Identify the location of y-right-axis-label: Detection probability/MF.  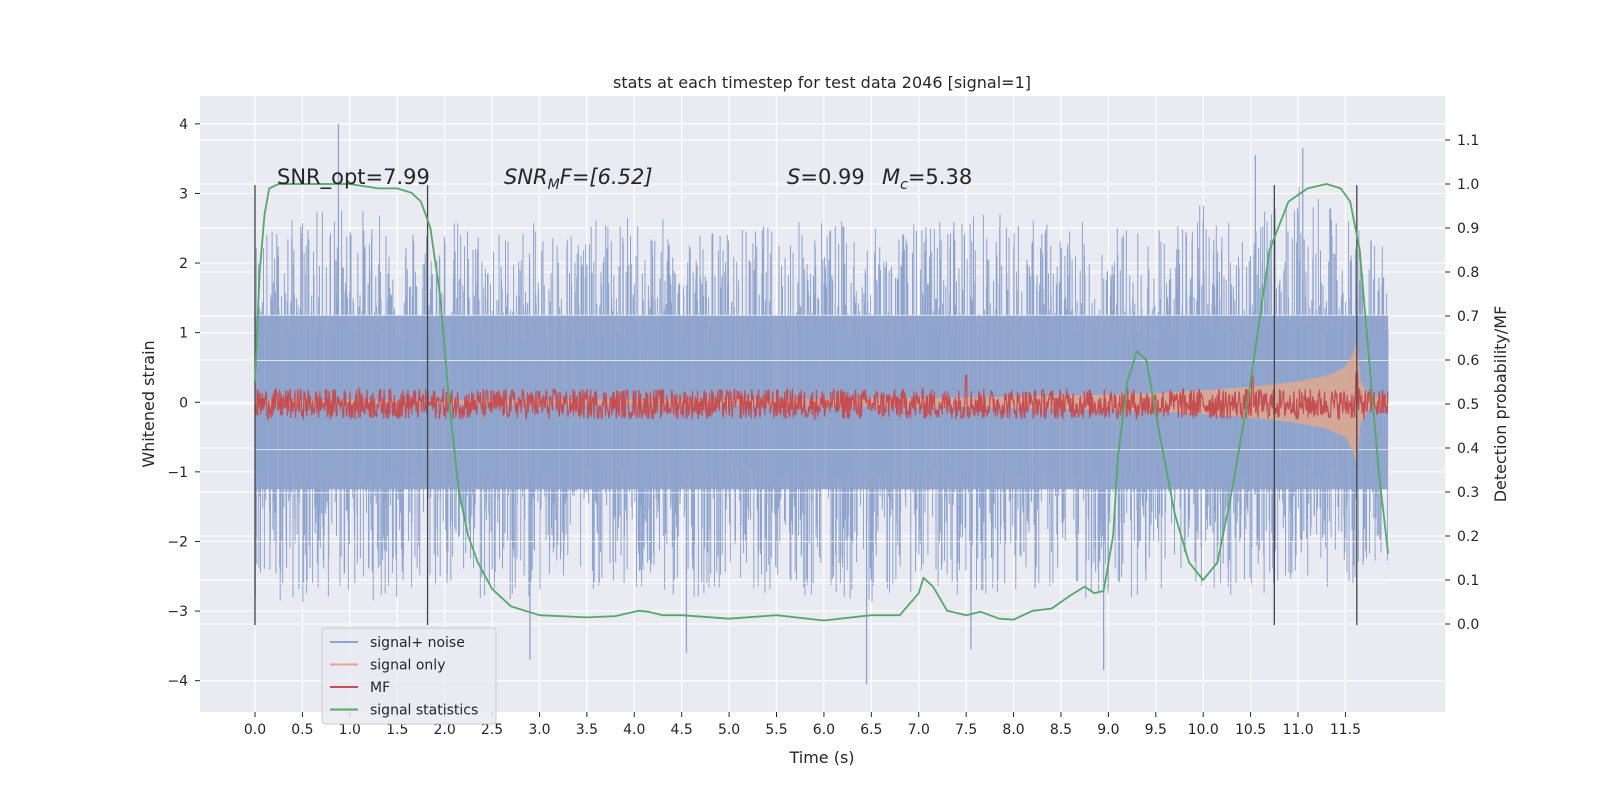
(1500, 404).